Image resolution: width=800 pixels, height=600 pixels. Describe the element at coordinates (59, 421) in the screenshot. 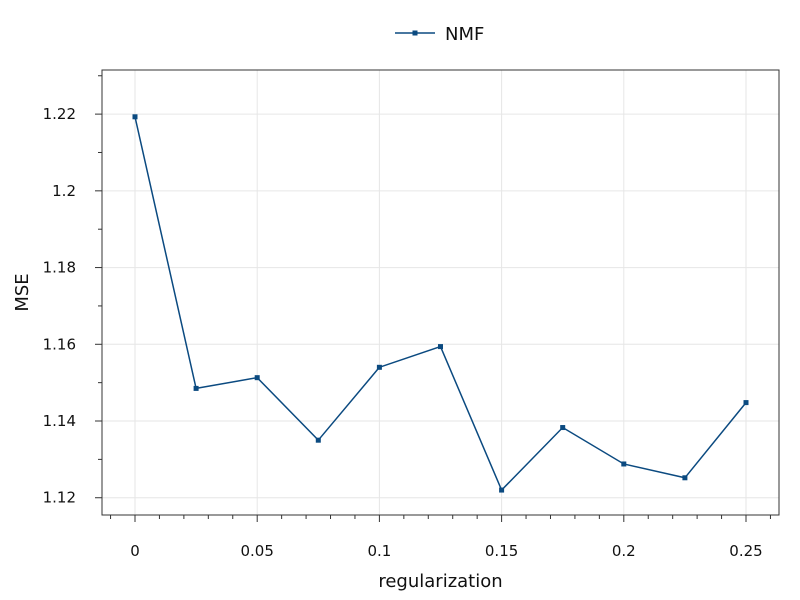

I see `y-tick-label-1: 1.14` at that location.